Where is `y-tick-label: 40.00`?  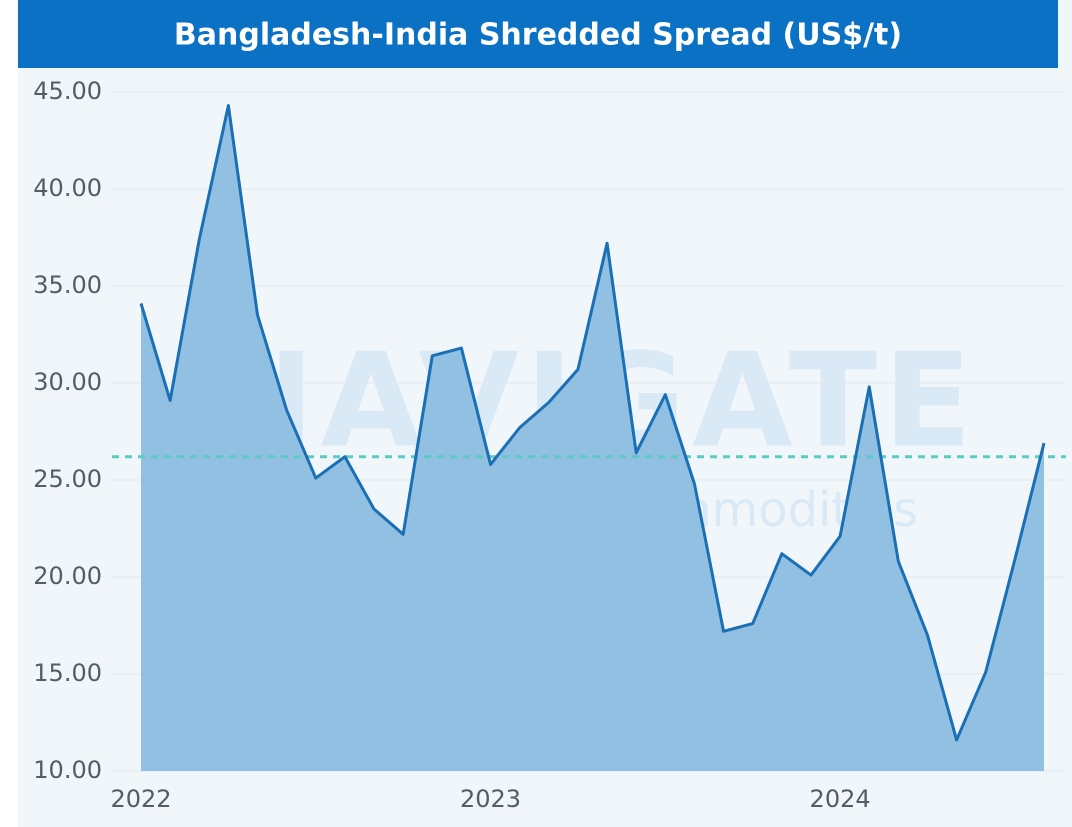 y-tick-label: 40.00 is located at coordinates (67, 188).